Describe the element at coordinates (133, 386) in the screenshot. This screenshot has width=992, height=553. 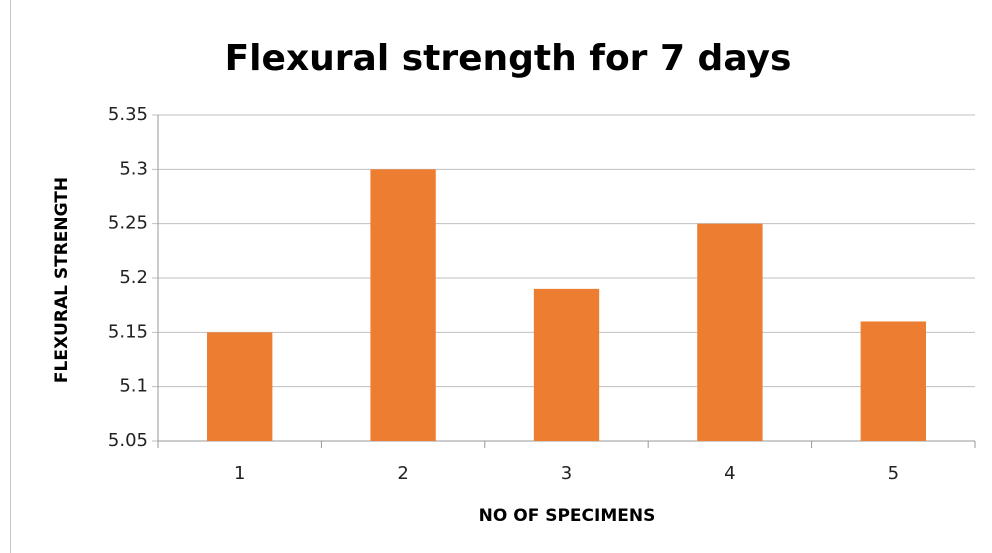
I see `y-tick-label: 5.1` at that location.